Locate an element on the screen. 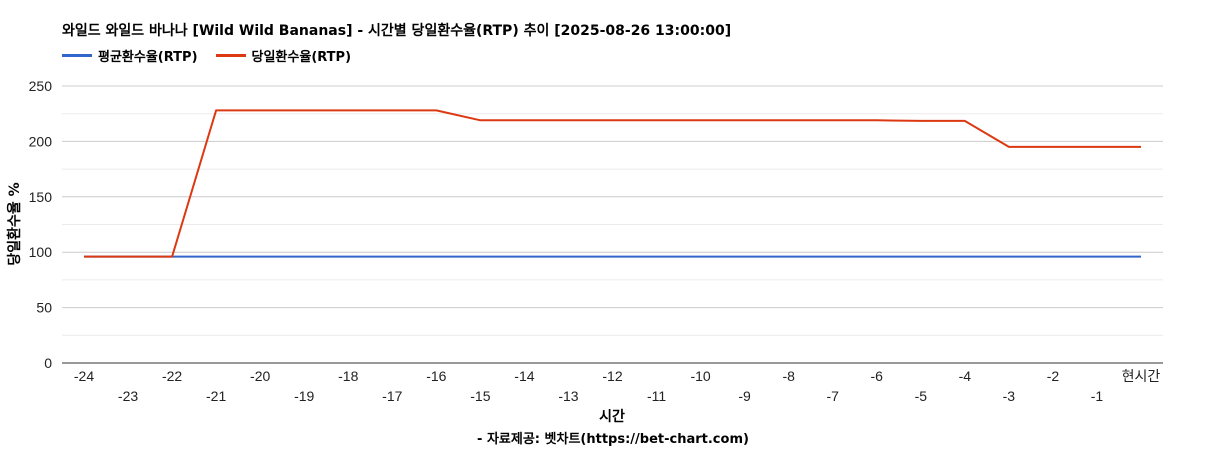  legend-swatch-average is located at coordinates (77, 55).